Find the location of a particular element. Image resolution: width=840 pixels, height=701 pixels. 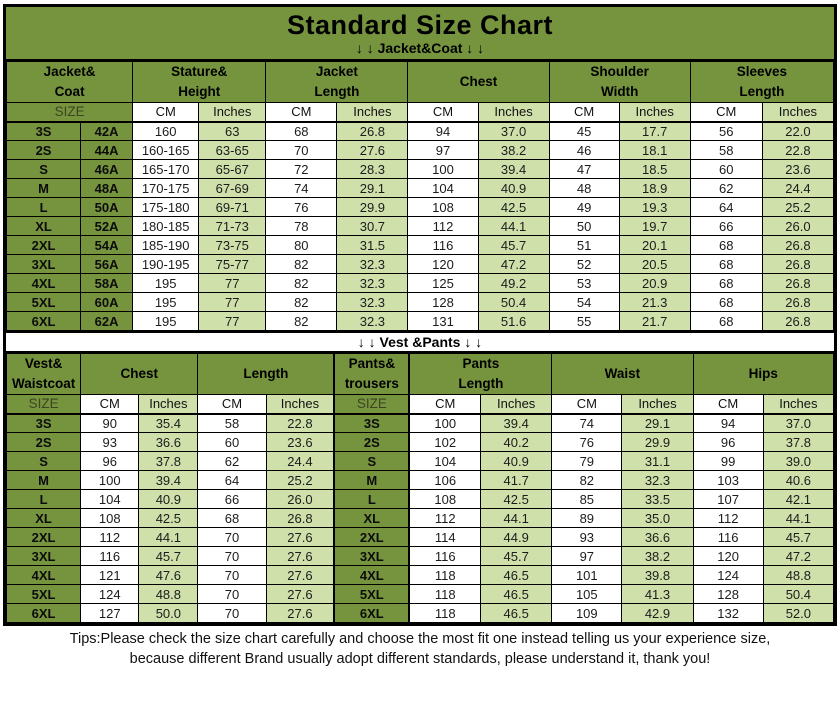

value-cell: 71-73 is located at coordinates (232, 226).